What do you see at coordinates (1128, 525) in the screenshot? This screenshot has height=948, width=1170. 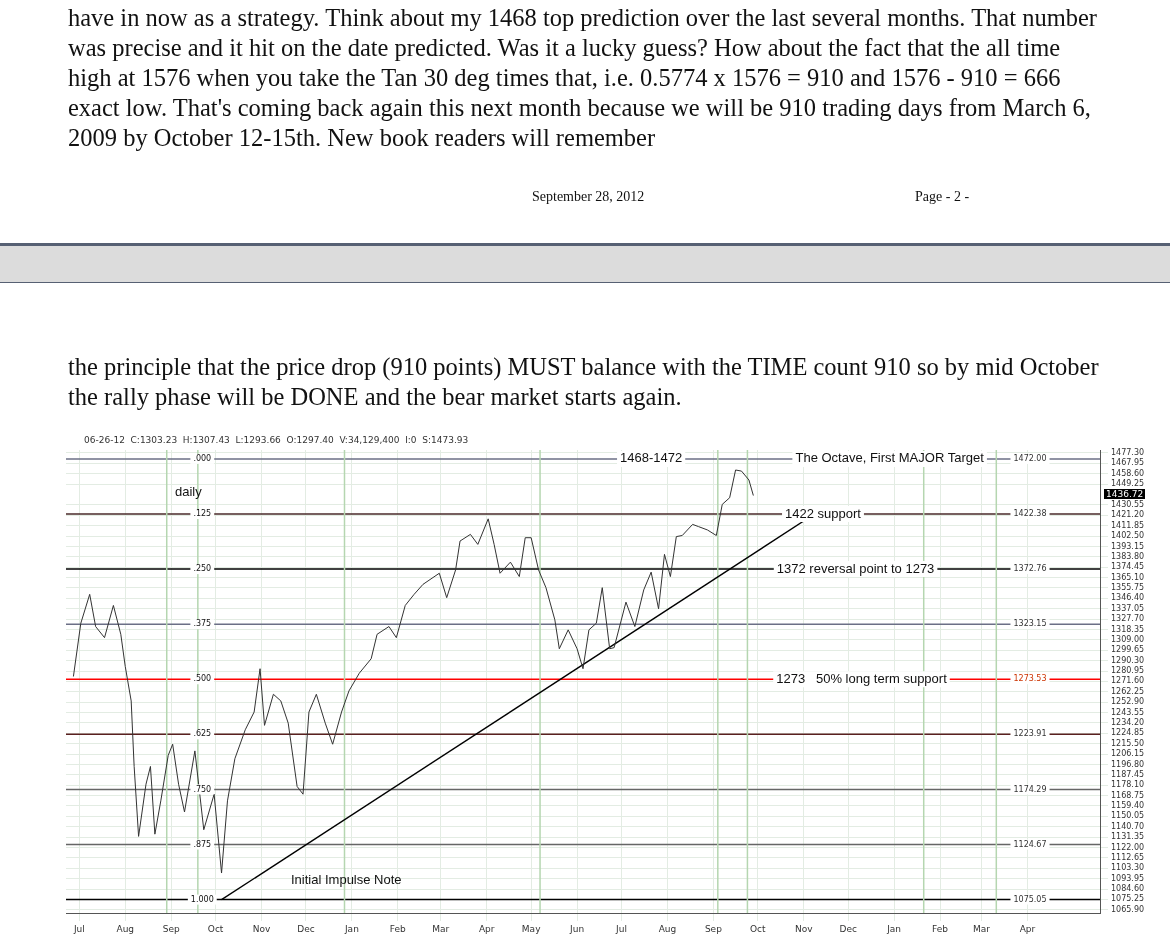 I see `y-tick-label: 1411.85` at bounding box center [1128, 525].